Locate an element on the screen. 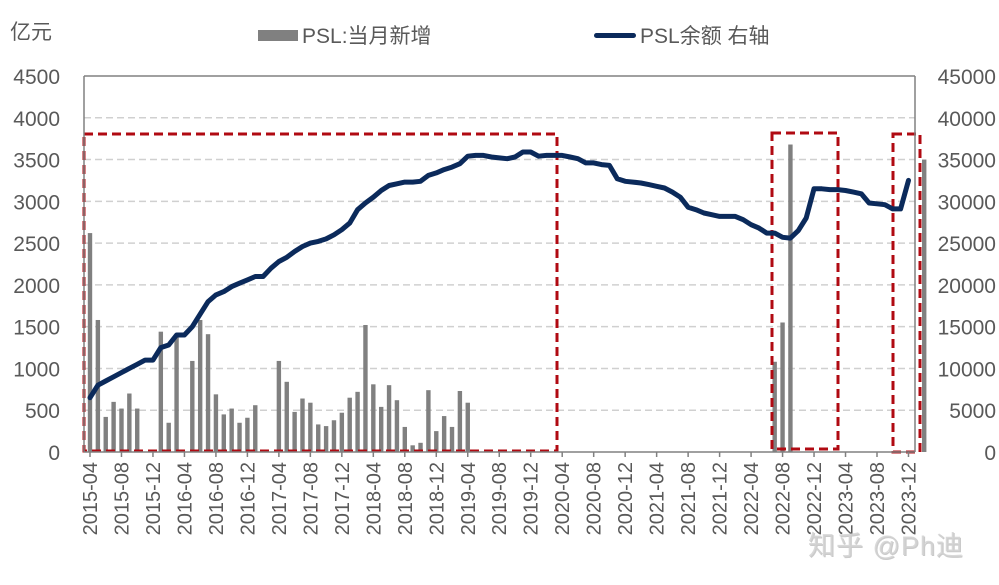  svg-text: 5000 is located at coordinates (972, 411).